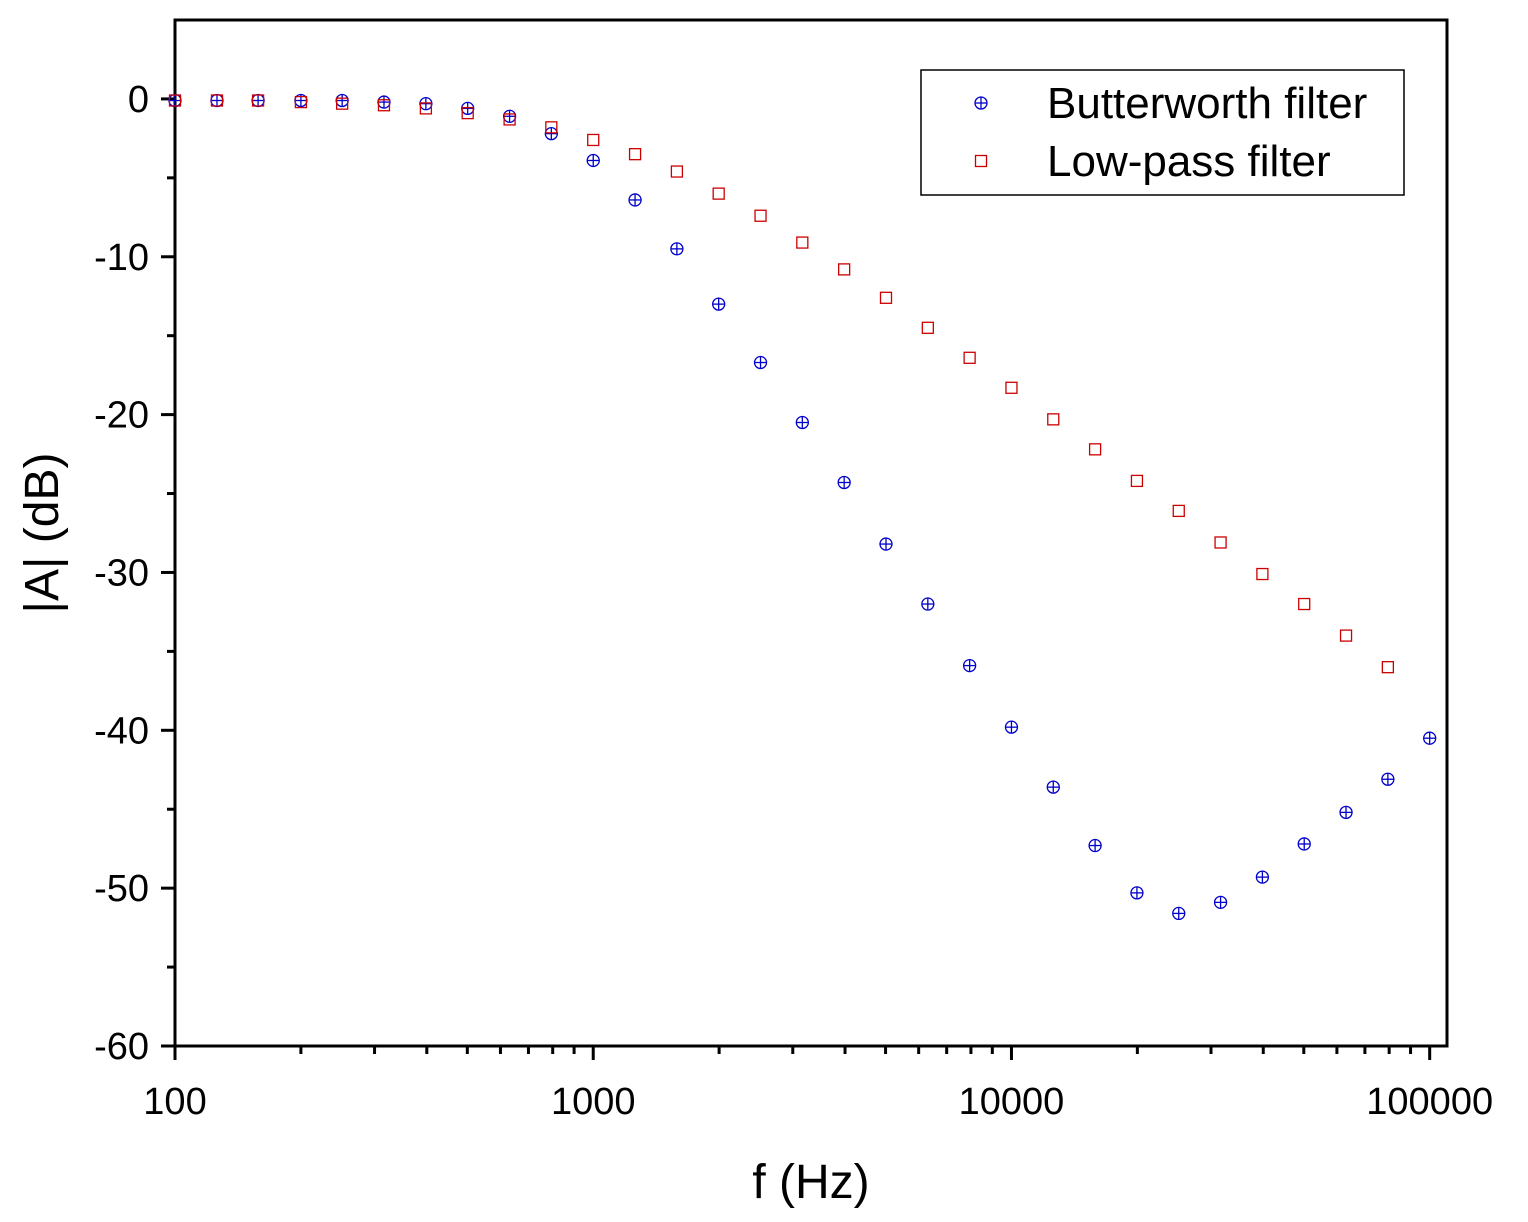 This screenshot has width=1528, height=1222. Describe the element at coordinates (174, 1102) in the screenshot. I see `x-tick-label: 100` at that location.